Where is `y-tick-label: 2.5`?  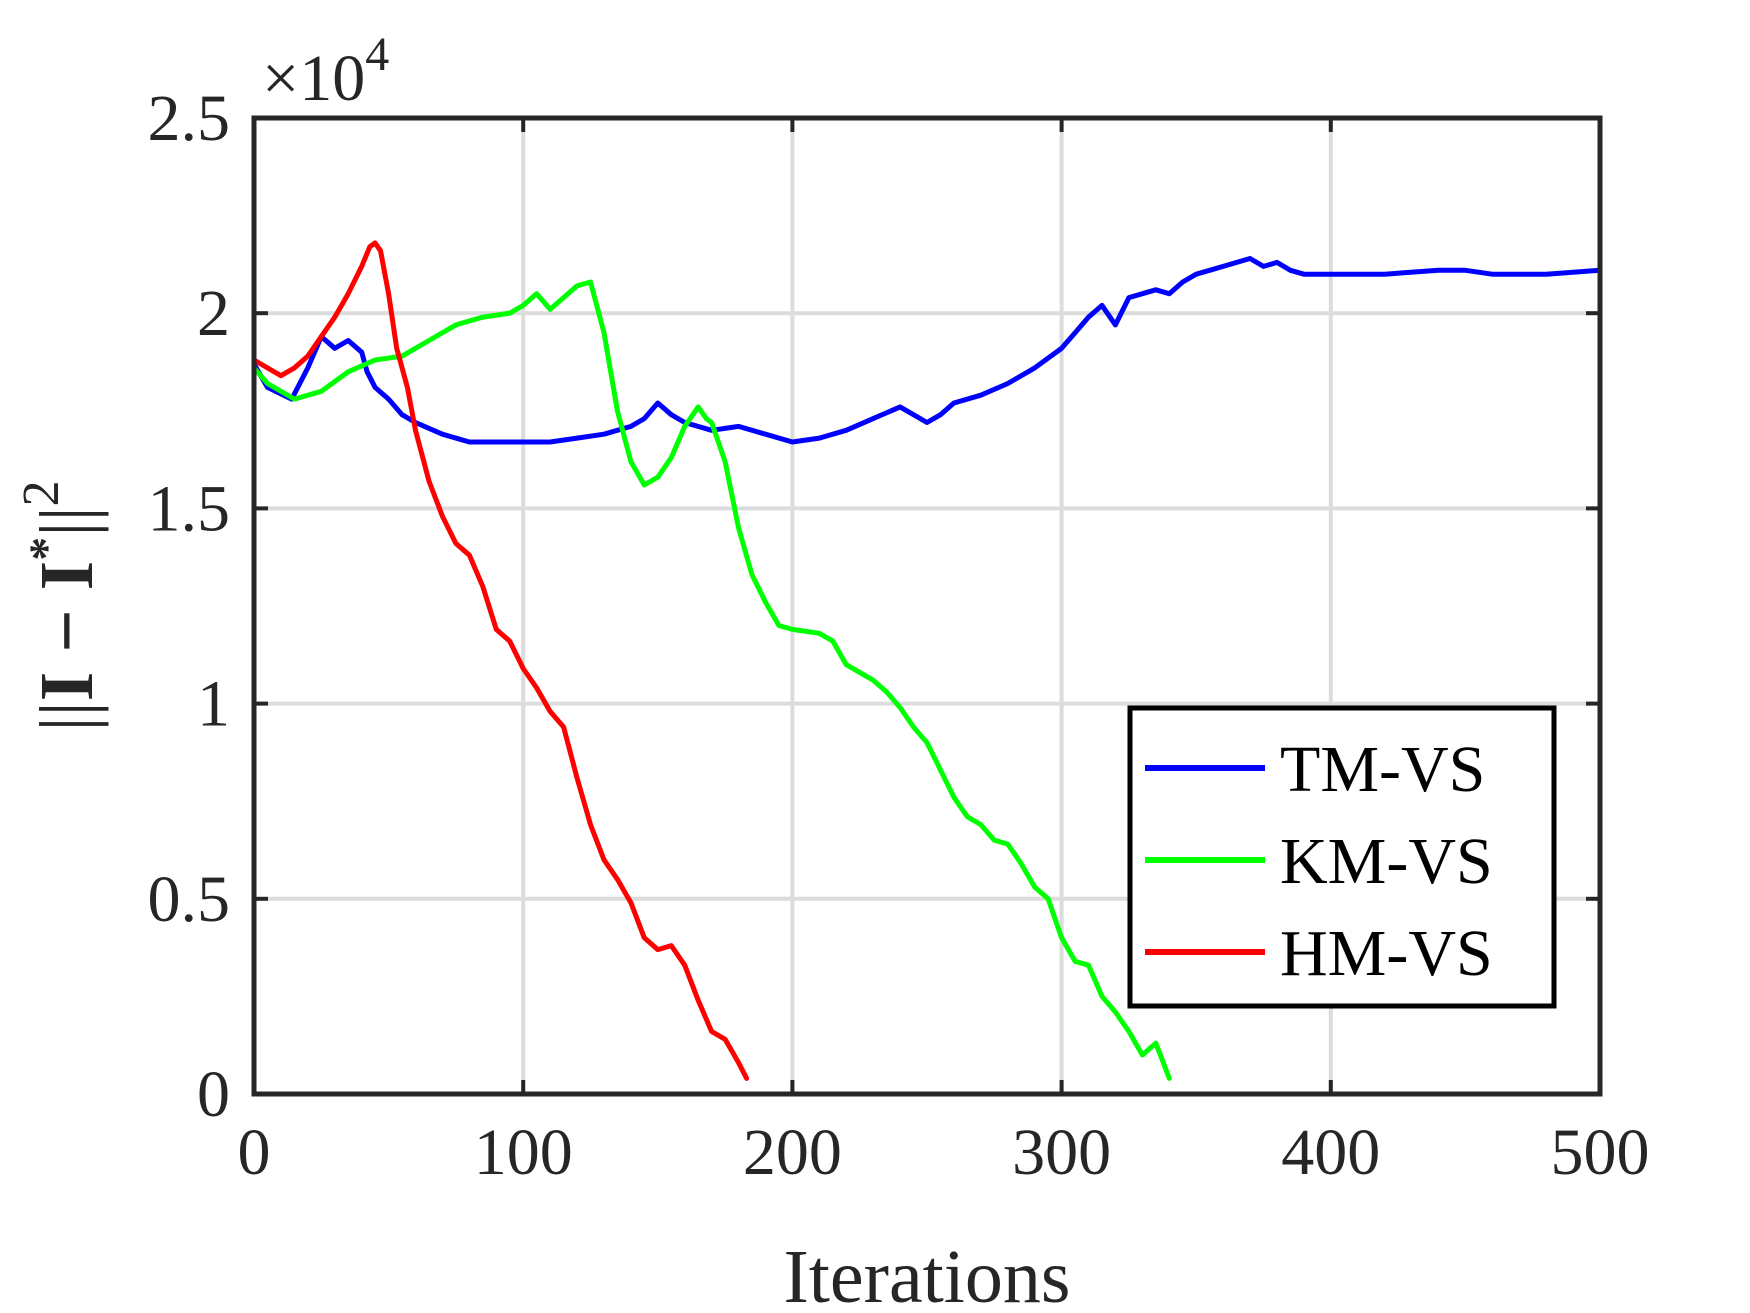 y-tick-label: 2.5 is located at coordinates (189, 118).